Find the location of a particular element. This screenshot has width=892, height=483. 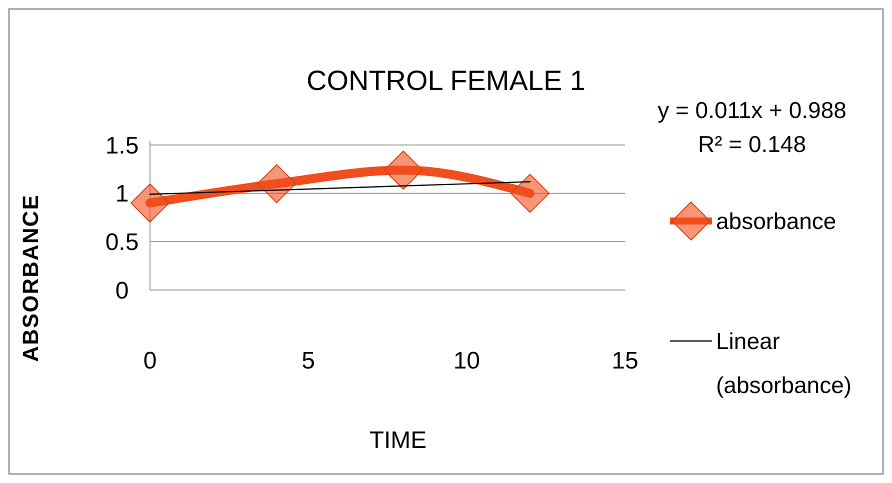

x-tick-label: 15 is located at coordinates (625, 360).